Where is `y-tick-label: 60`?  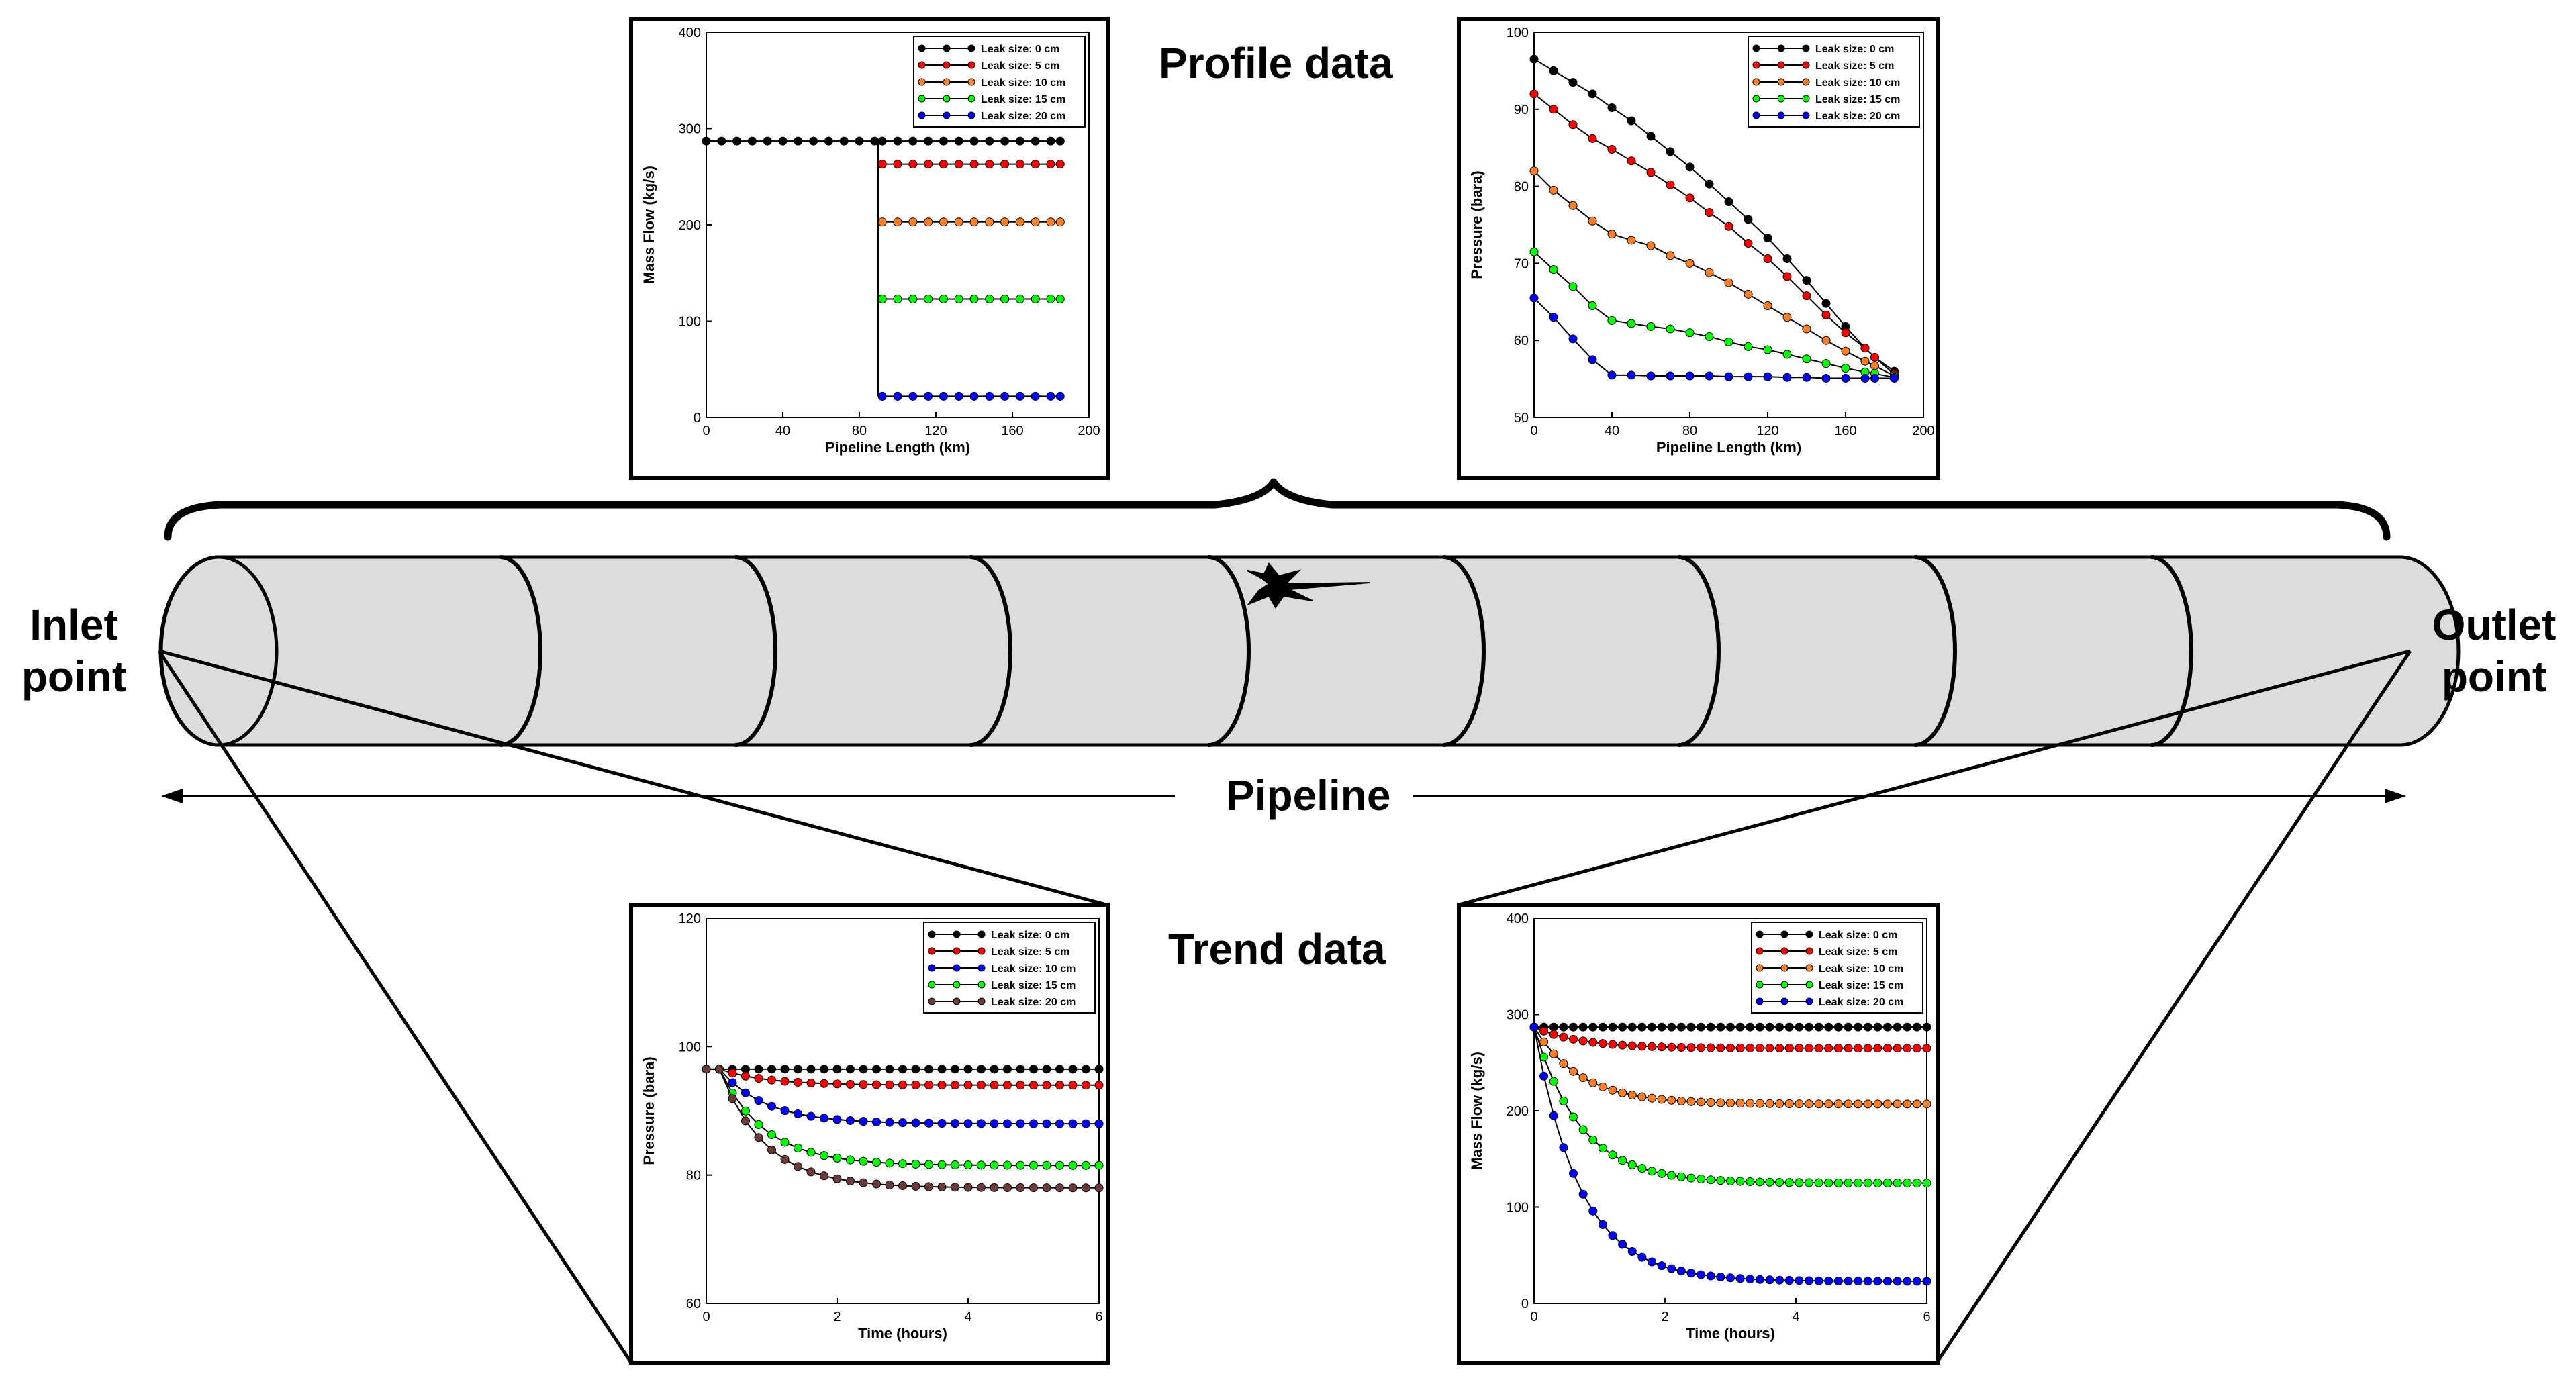
y-tick-label: 60 is located at coordinates (694, 1304).